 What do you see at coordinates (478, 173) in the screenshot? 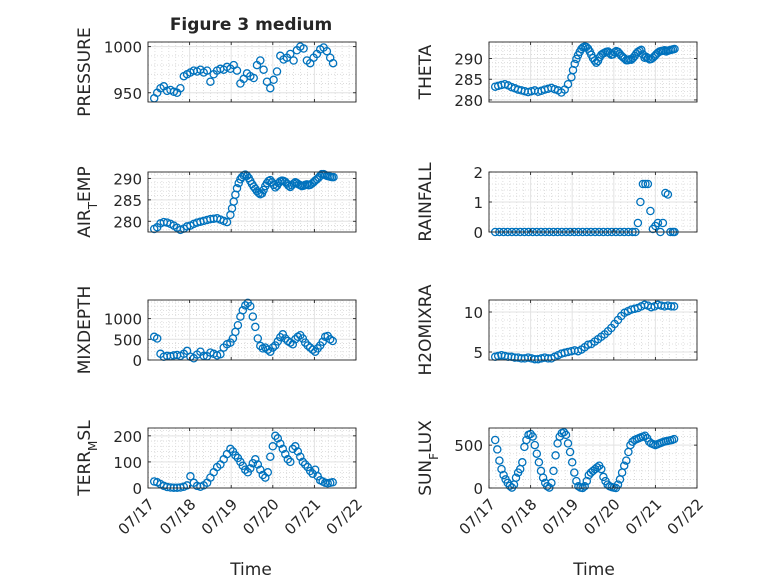
I see `subplot-3-y-tick-label: 2` at bounding box center [478, 173].